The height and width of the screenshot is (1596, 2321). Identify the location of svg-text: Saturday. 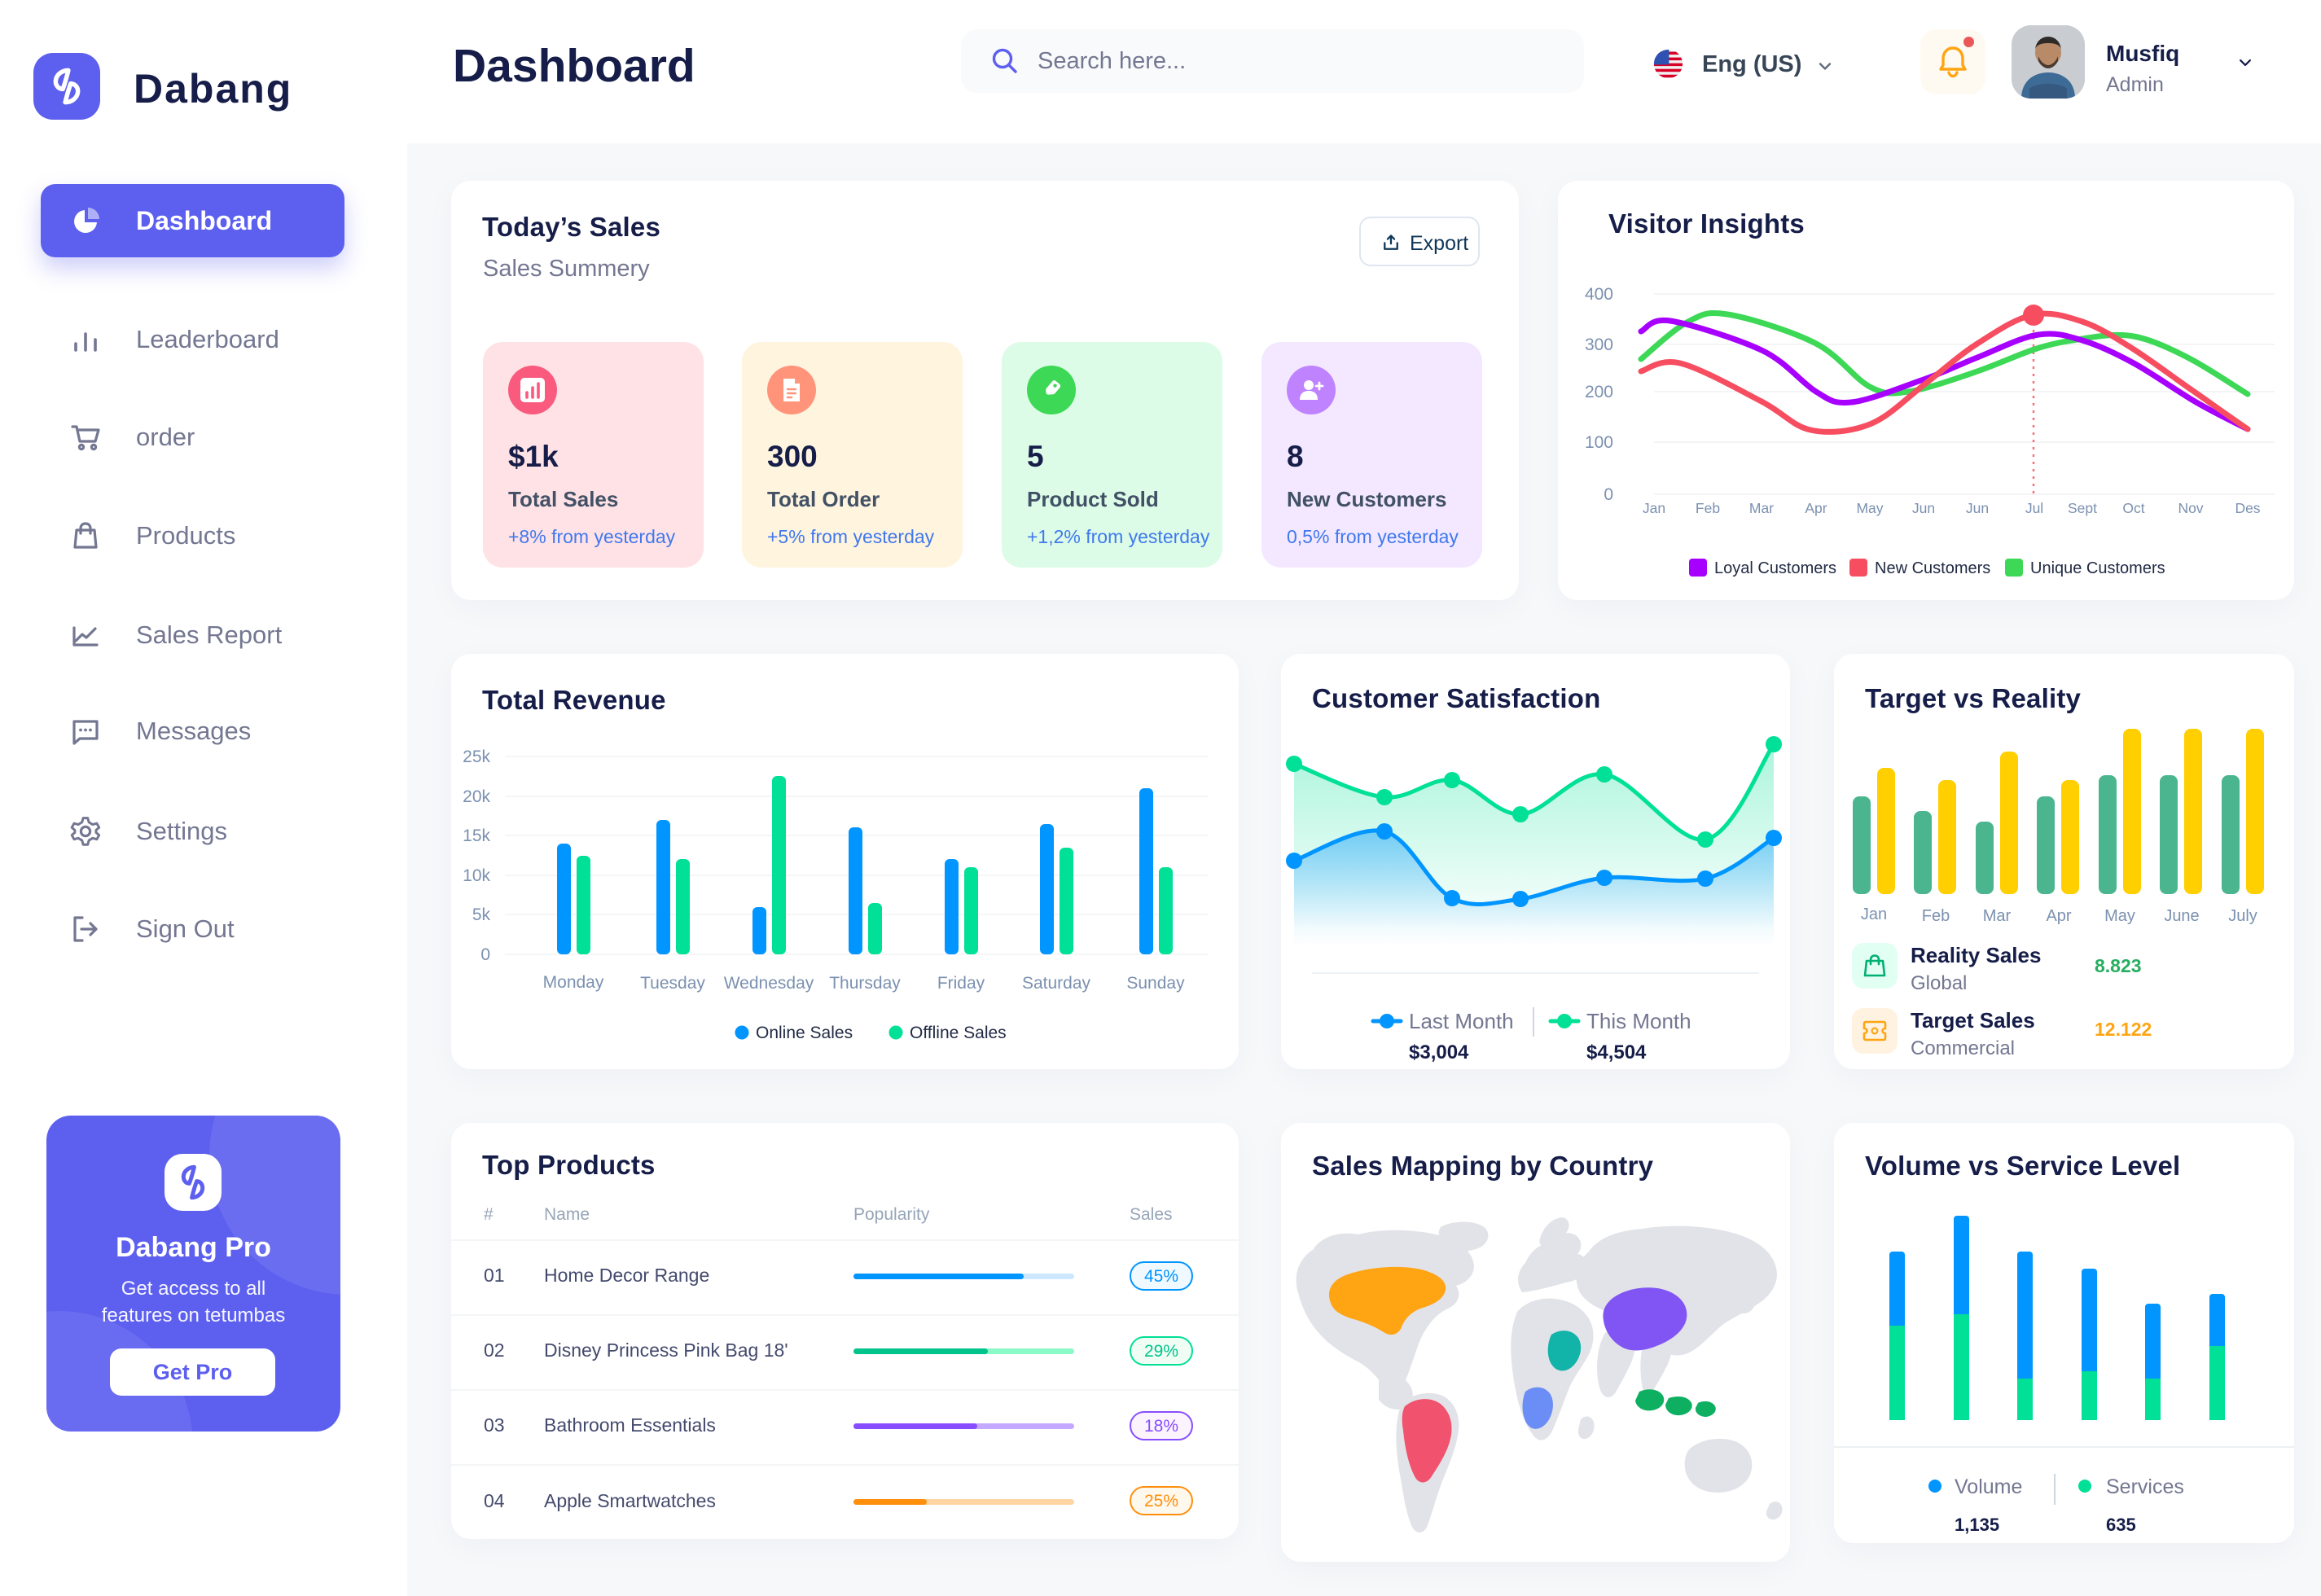
(1056, 984).